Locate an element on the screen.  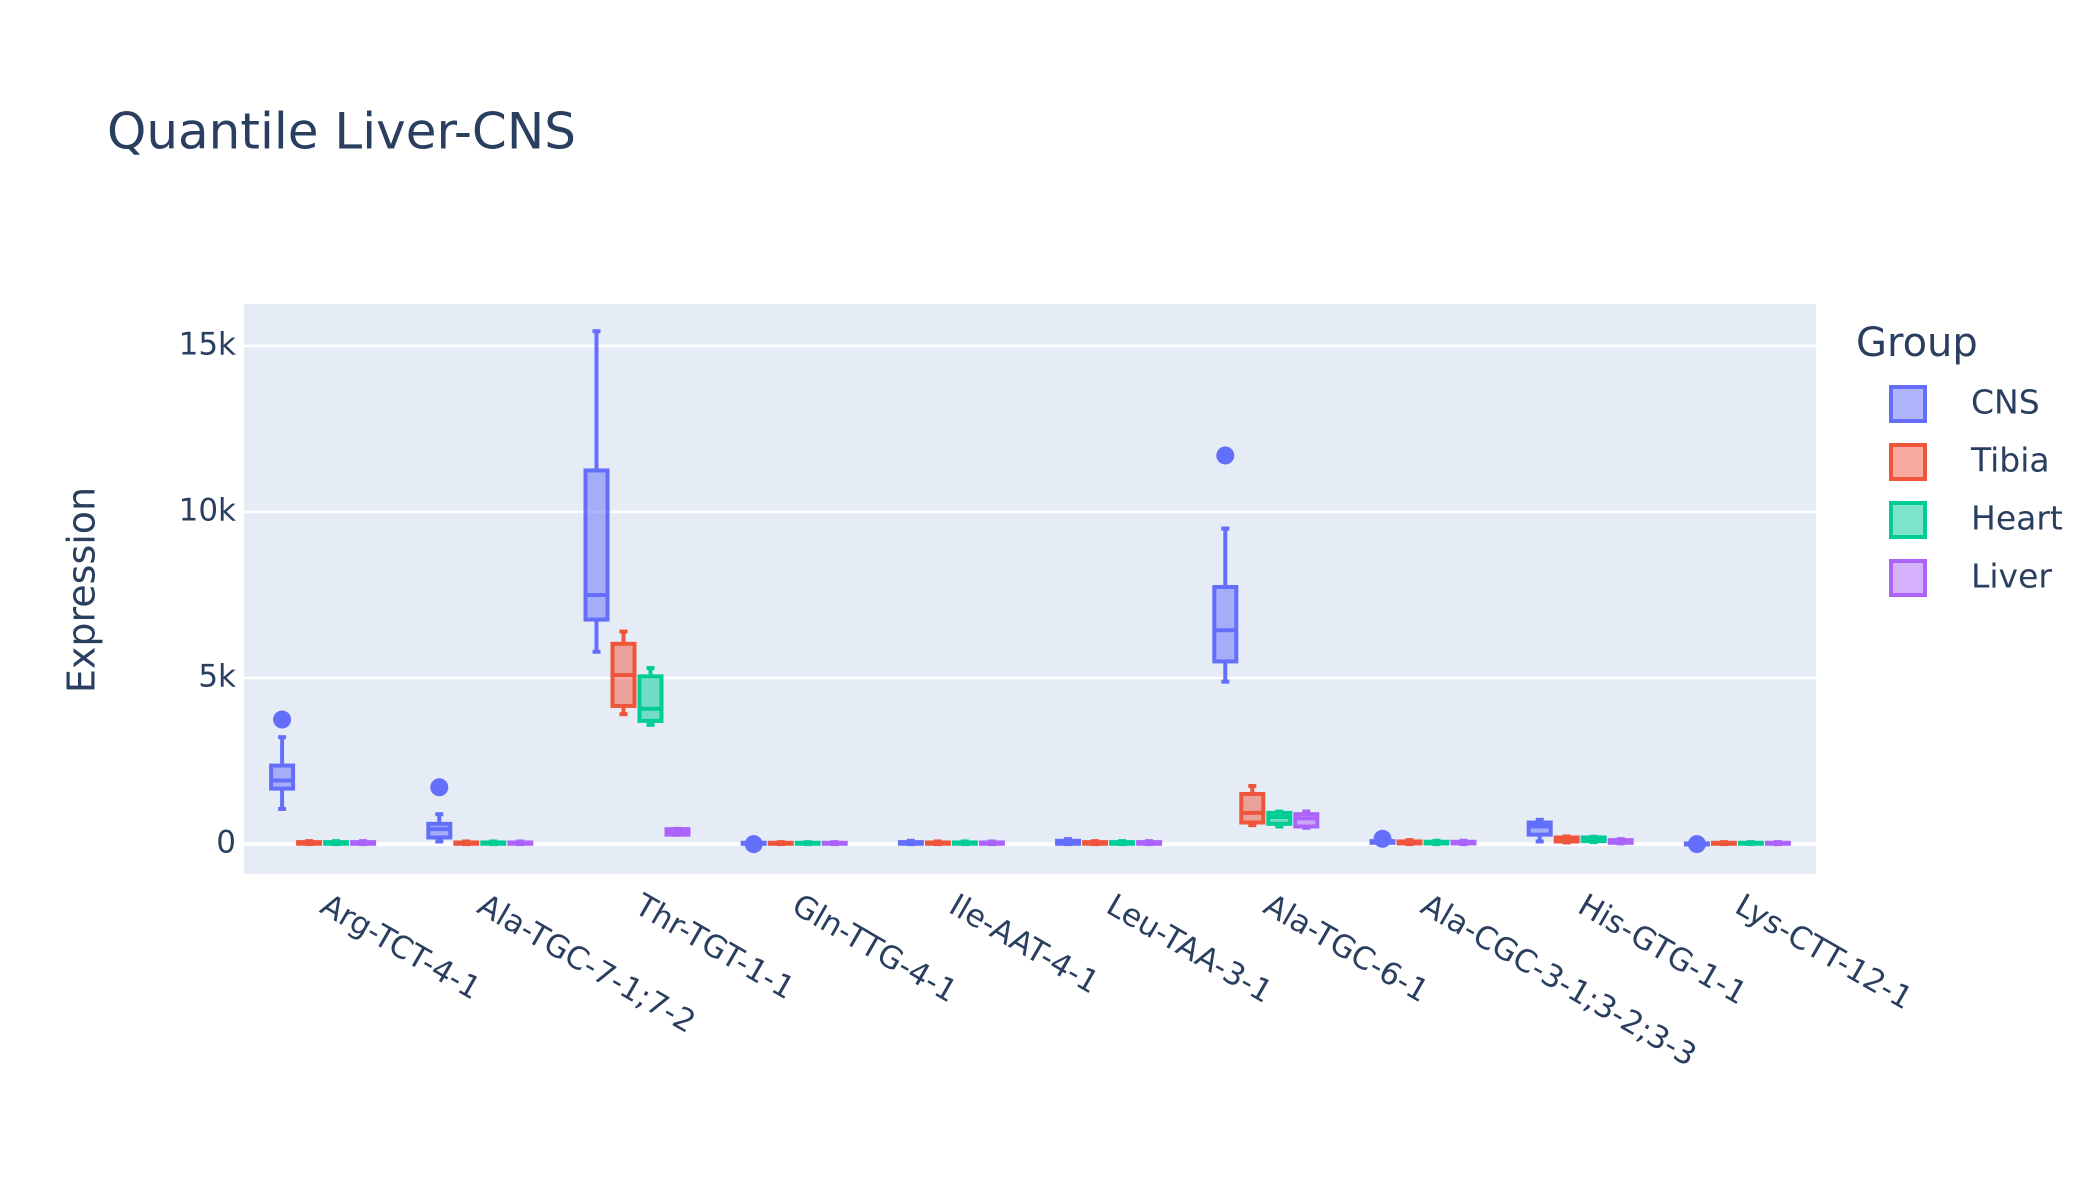
y-tick-label: 0 is located at coordinates (226, 843).